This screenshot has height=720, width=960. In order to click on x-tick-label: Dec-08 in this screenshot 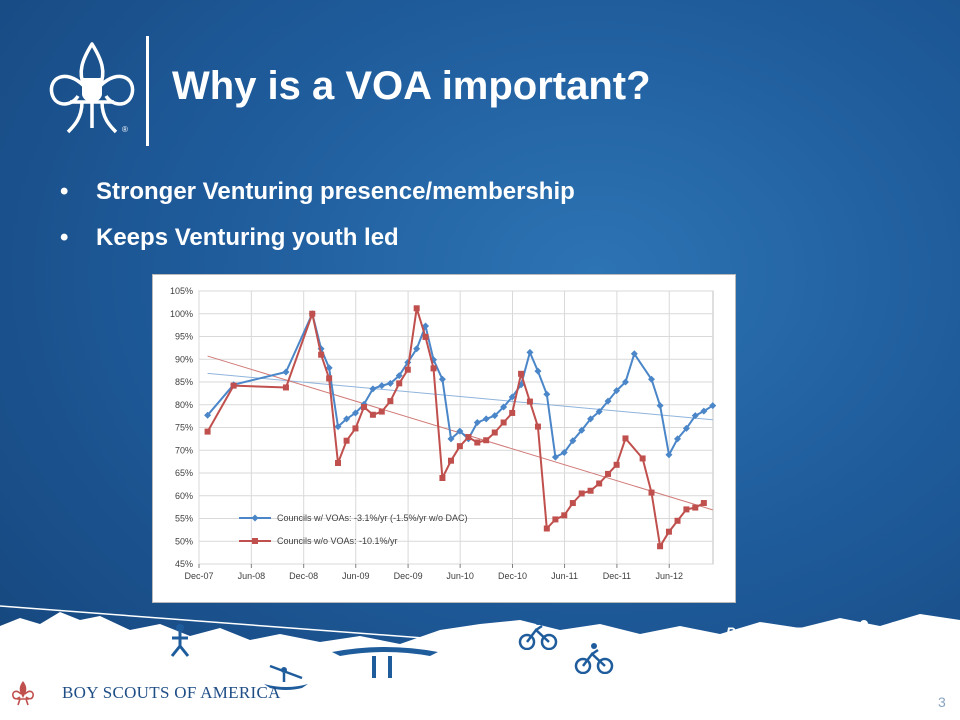, I will do `click(303, 576)`.